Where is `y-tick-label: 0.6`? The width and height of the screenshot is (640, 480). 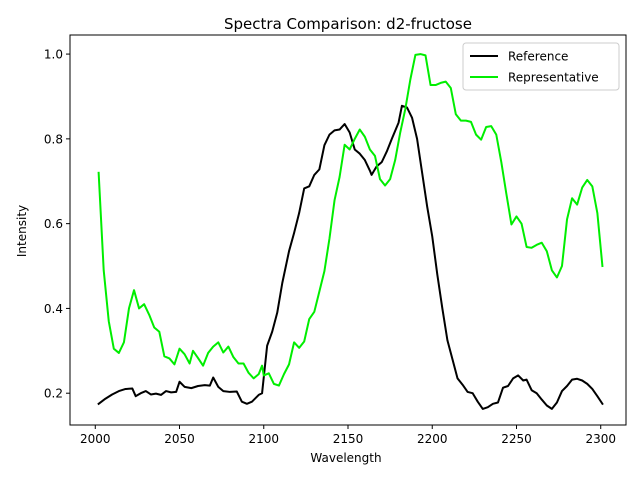 y-tick-label: 0.6 is located at coordinates (53, 224).